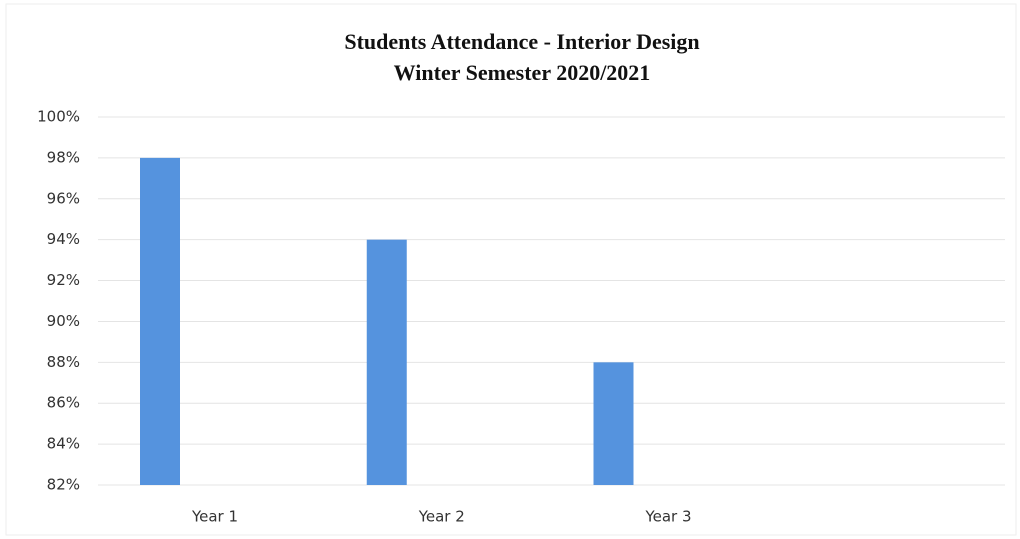 The width and height of the screenshot is (1020, 539). What do you see at coordinates (63, 403) in the screenshot?
I see `y-tick-label: 86%` at bounding box center [63, 403].